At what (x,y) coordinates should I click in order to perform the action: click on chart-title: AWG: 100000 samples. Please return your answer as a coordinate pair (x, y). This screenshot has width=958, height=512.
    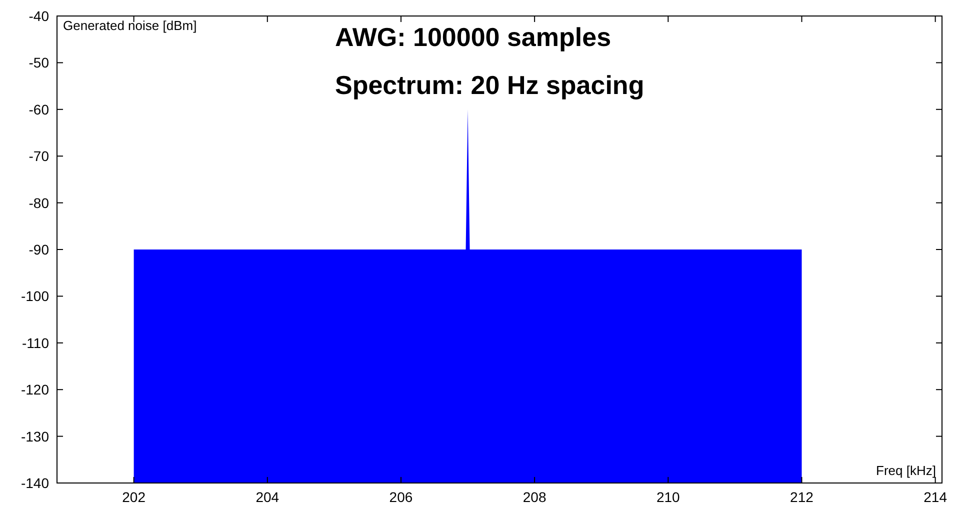
    Looking at the image, I should click on (473, 37).